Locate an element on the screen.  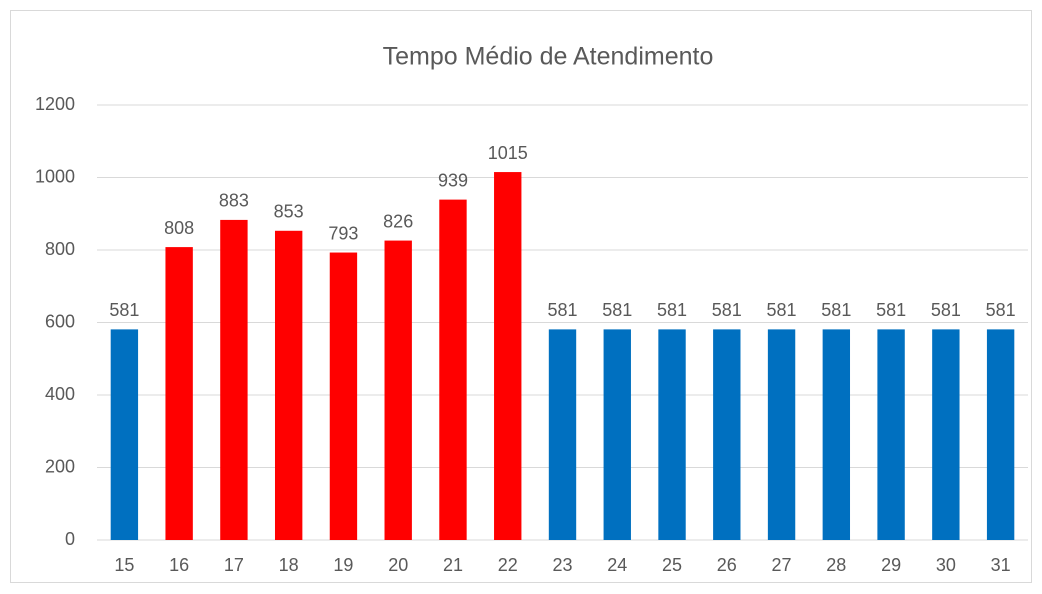
x-tick-label: 26 is located at coordinates (727, 565).